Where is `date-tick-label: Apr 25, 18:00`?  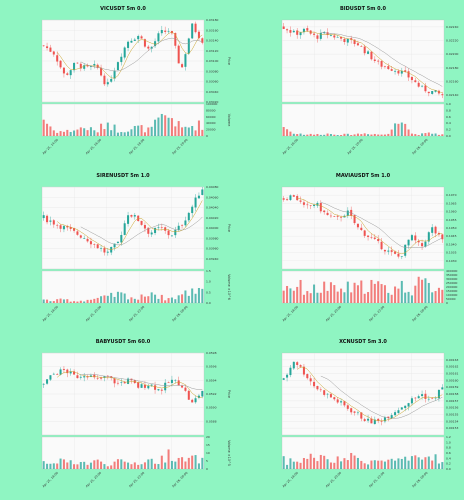 date-tick-label: Apr 25, 18:00 is located at coordinates (290, 479).